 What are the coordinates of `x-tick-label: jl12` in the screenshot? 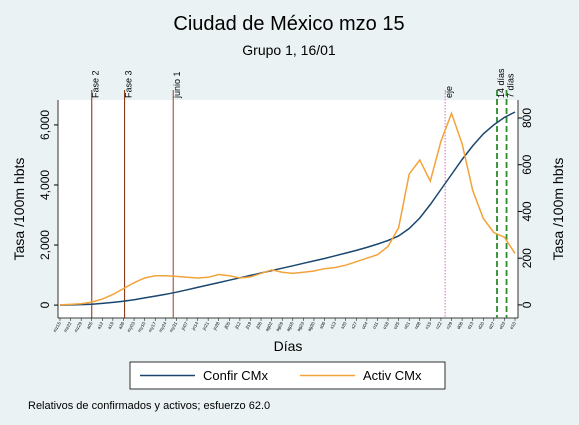 It's located at (237, 326).